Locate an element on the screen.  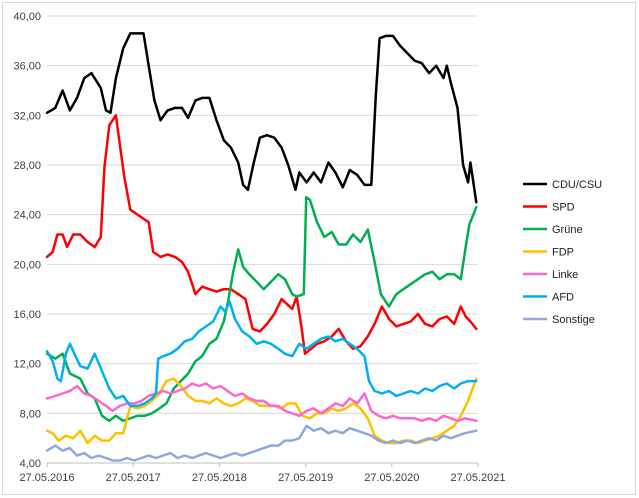
y-tick-label: 4,00 is located at coordinates (30, 464).